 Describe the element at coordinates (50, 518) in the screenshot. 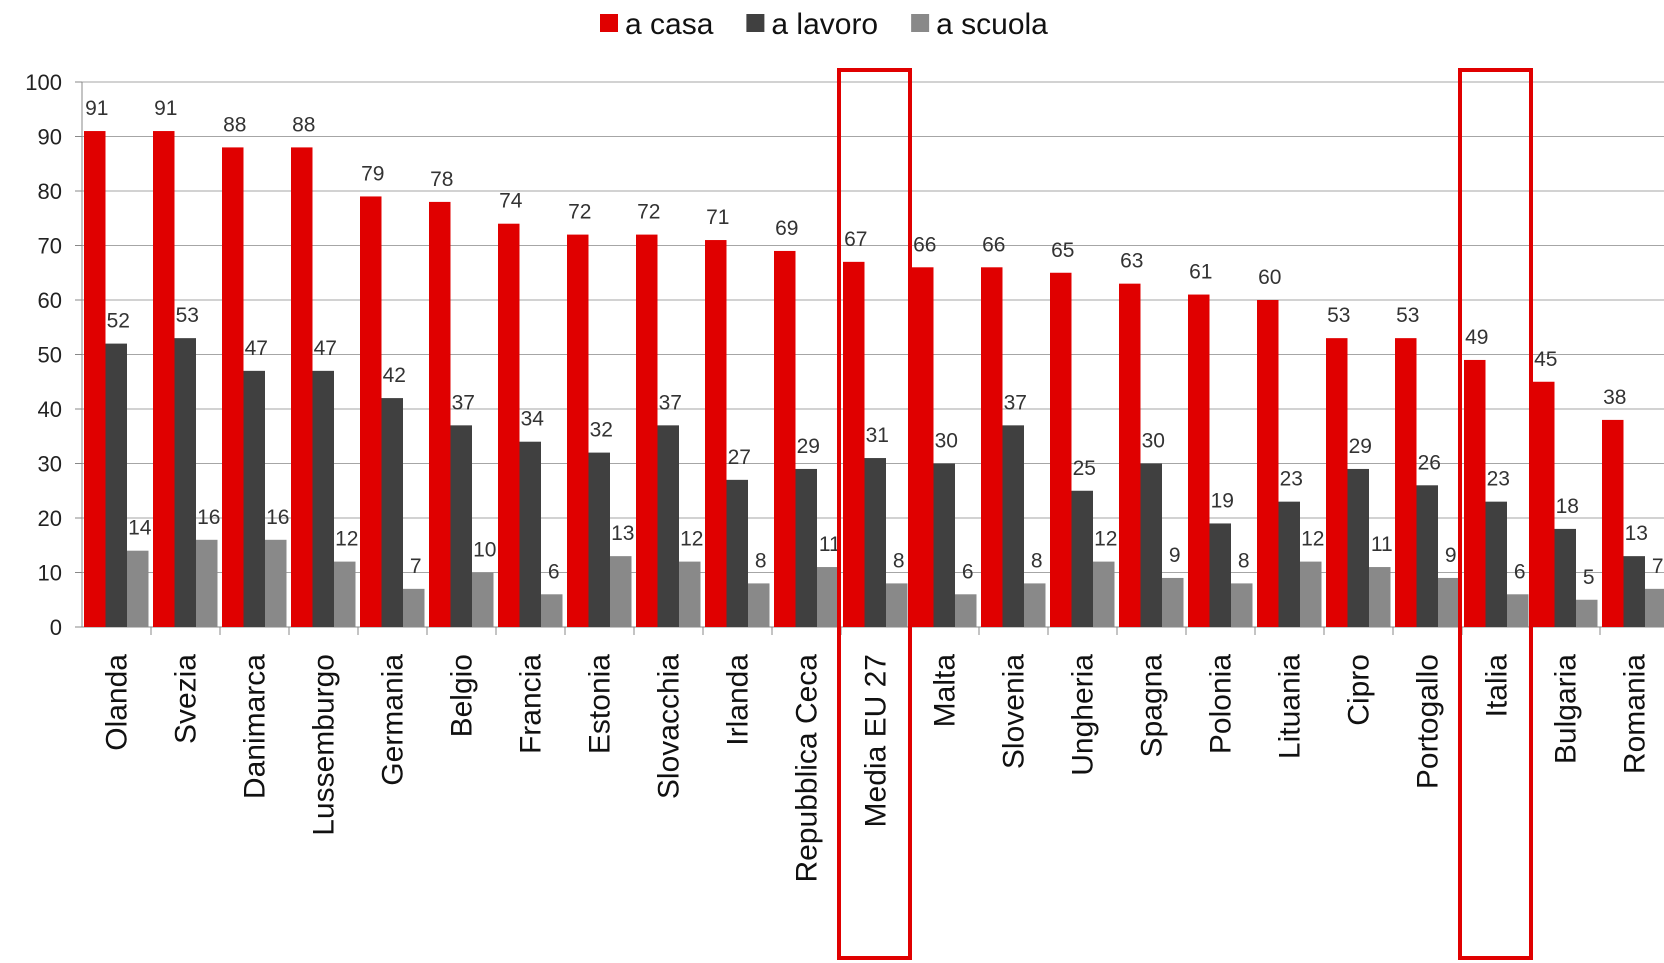

I see `y-tick-label: 20` at that location.